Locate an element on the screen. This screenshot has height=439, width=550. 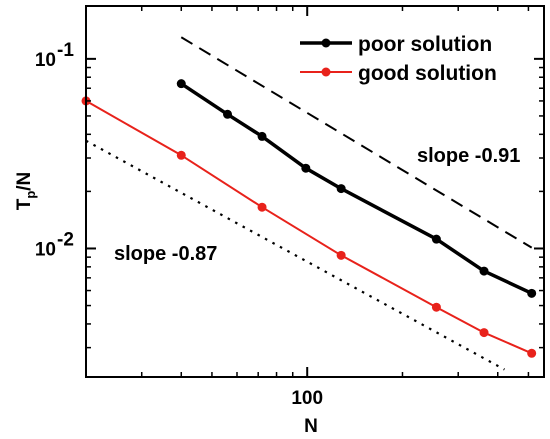
legend: poor solution good solution is located at coordinates (398, 59).